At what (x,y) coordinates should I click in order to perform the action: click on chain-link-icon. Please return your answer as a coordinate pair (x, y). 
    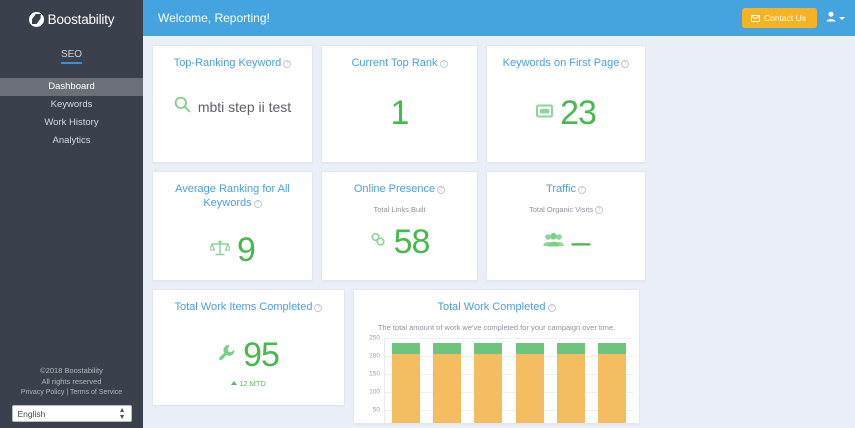
    Looking at the image, I should click on (378, 242).